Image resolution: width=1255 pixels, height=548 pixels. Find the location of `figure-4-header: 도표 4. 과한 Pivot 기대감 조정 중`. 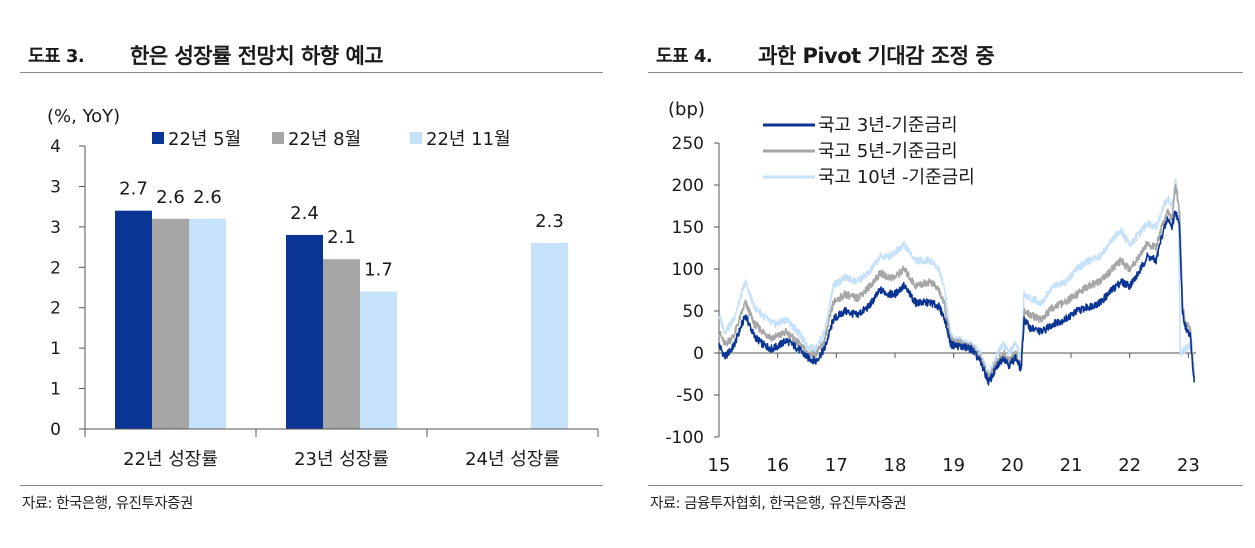

figure-4-header: 도표 4. 과한 Pivot 기대감 조정 중 is located at coordinates (946, 53).